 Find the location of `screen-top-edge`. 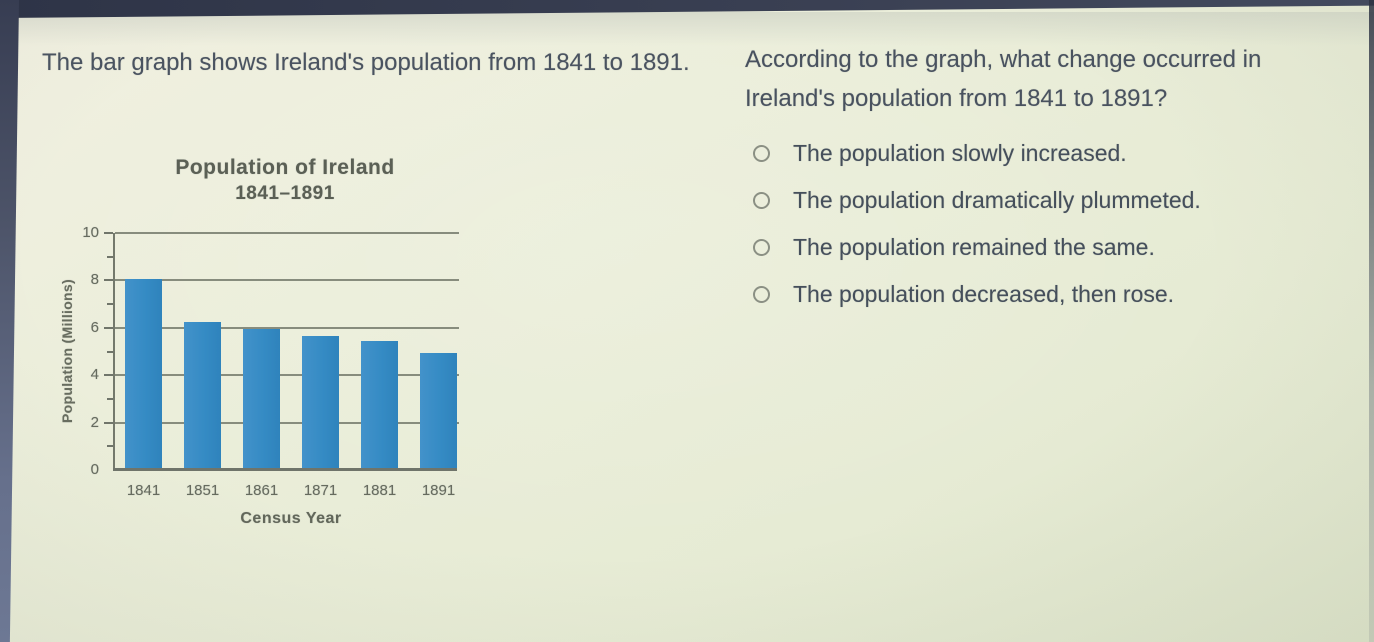

screen-top-edge is located at coordinates (687, 9).